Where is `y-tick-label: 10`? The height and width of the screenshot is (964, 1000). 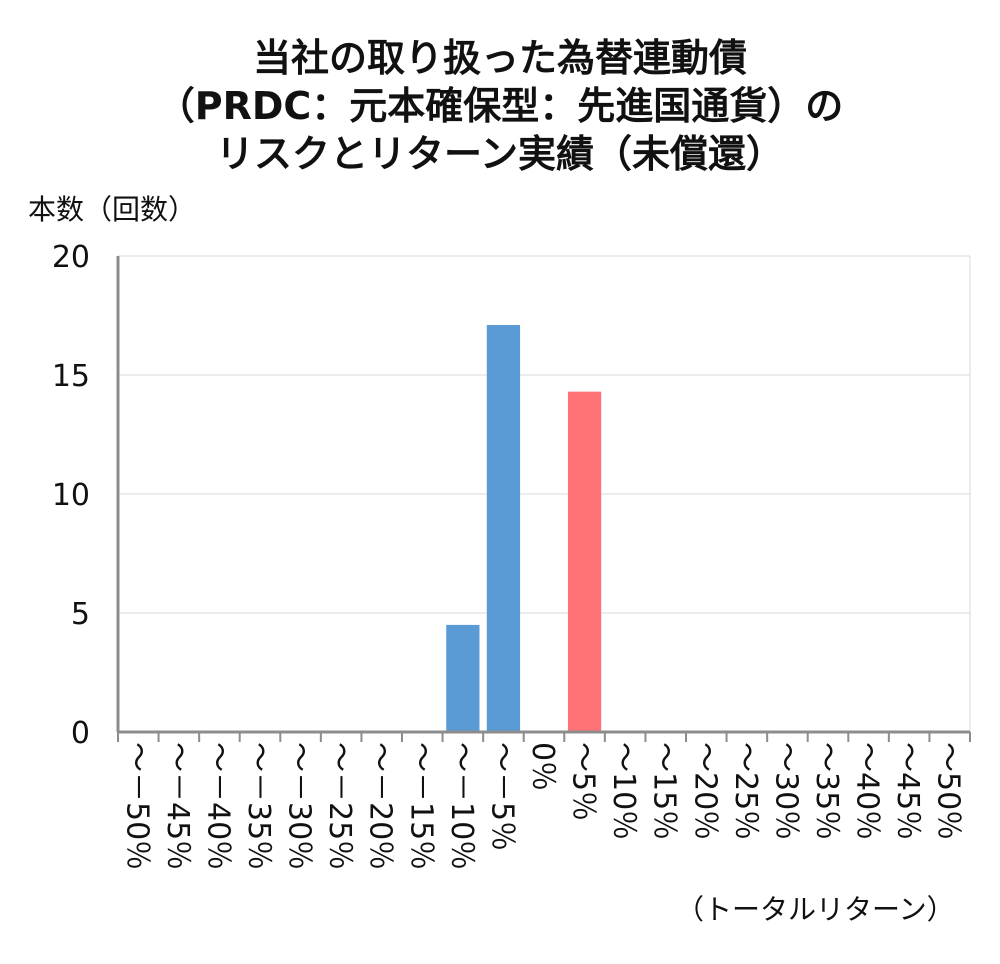
y-tick-label: 10 is located at coordinates (71, 495).